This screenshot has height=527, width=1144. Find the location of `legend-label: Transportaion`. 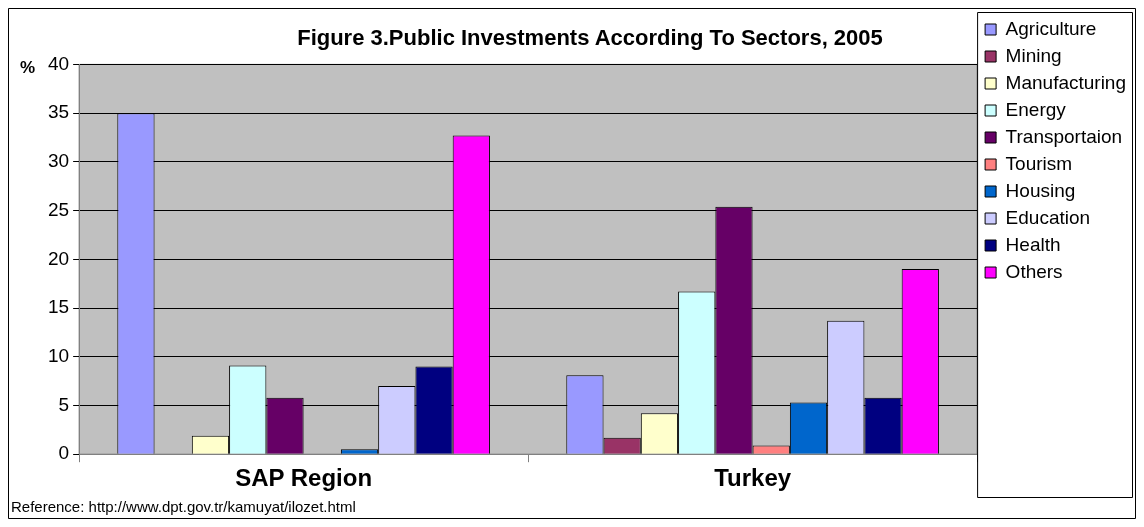

legend-label: Transportaion is located at coordinates (1064, 136).